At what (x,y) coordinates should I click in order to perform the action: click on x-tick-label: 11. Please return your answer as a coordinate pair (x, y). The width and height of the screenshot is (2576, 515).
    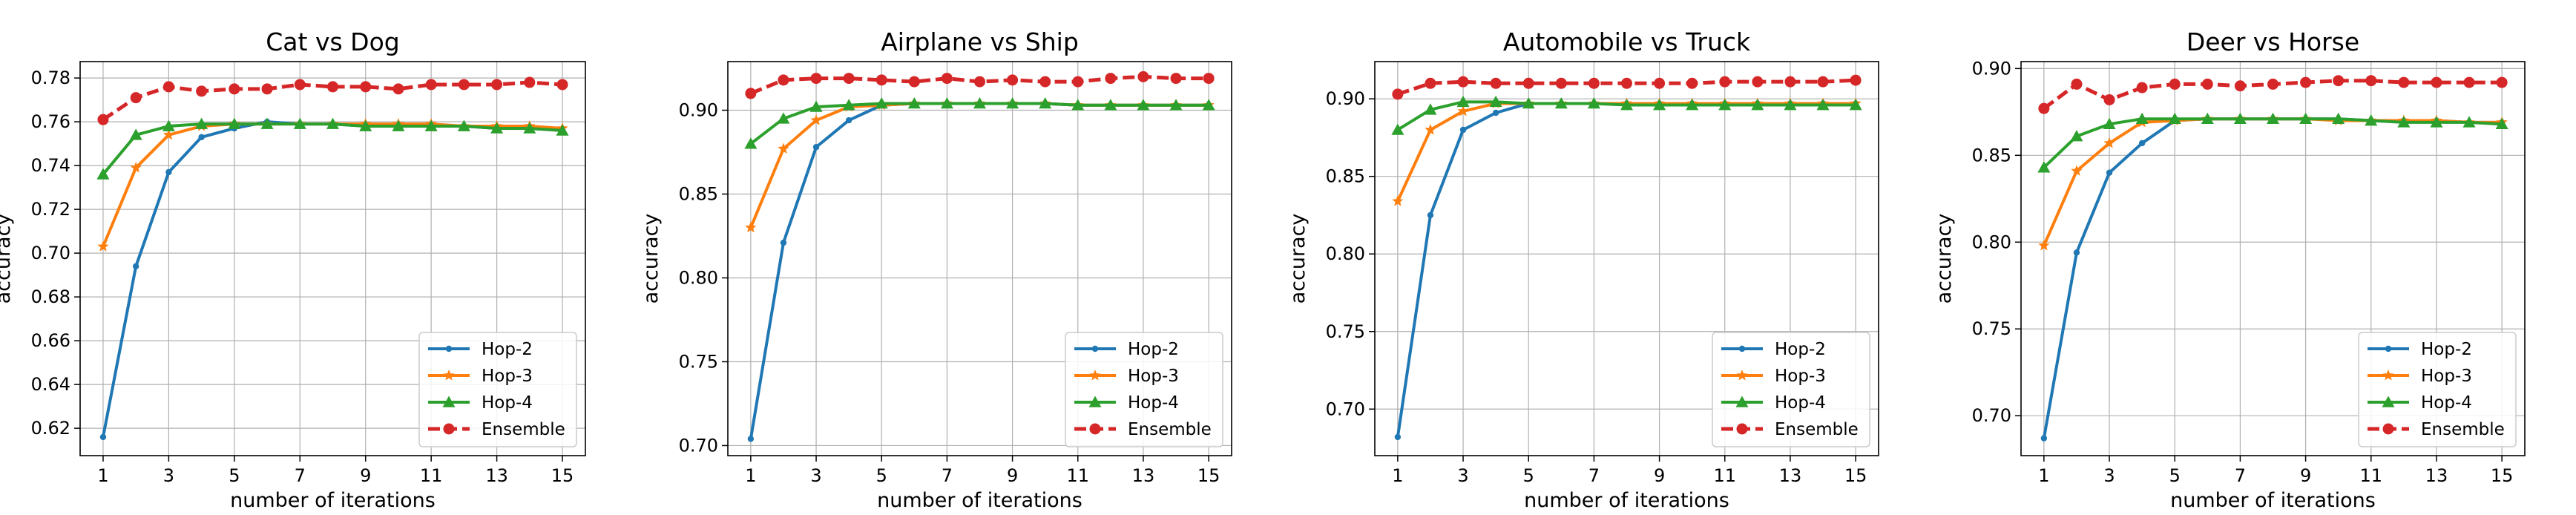
    Looking at the image, I should click on (1724, 475).